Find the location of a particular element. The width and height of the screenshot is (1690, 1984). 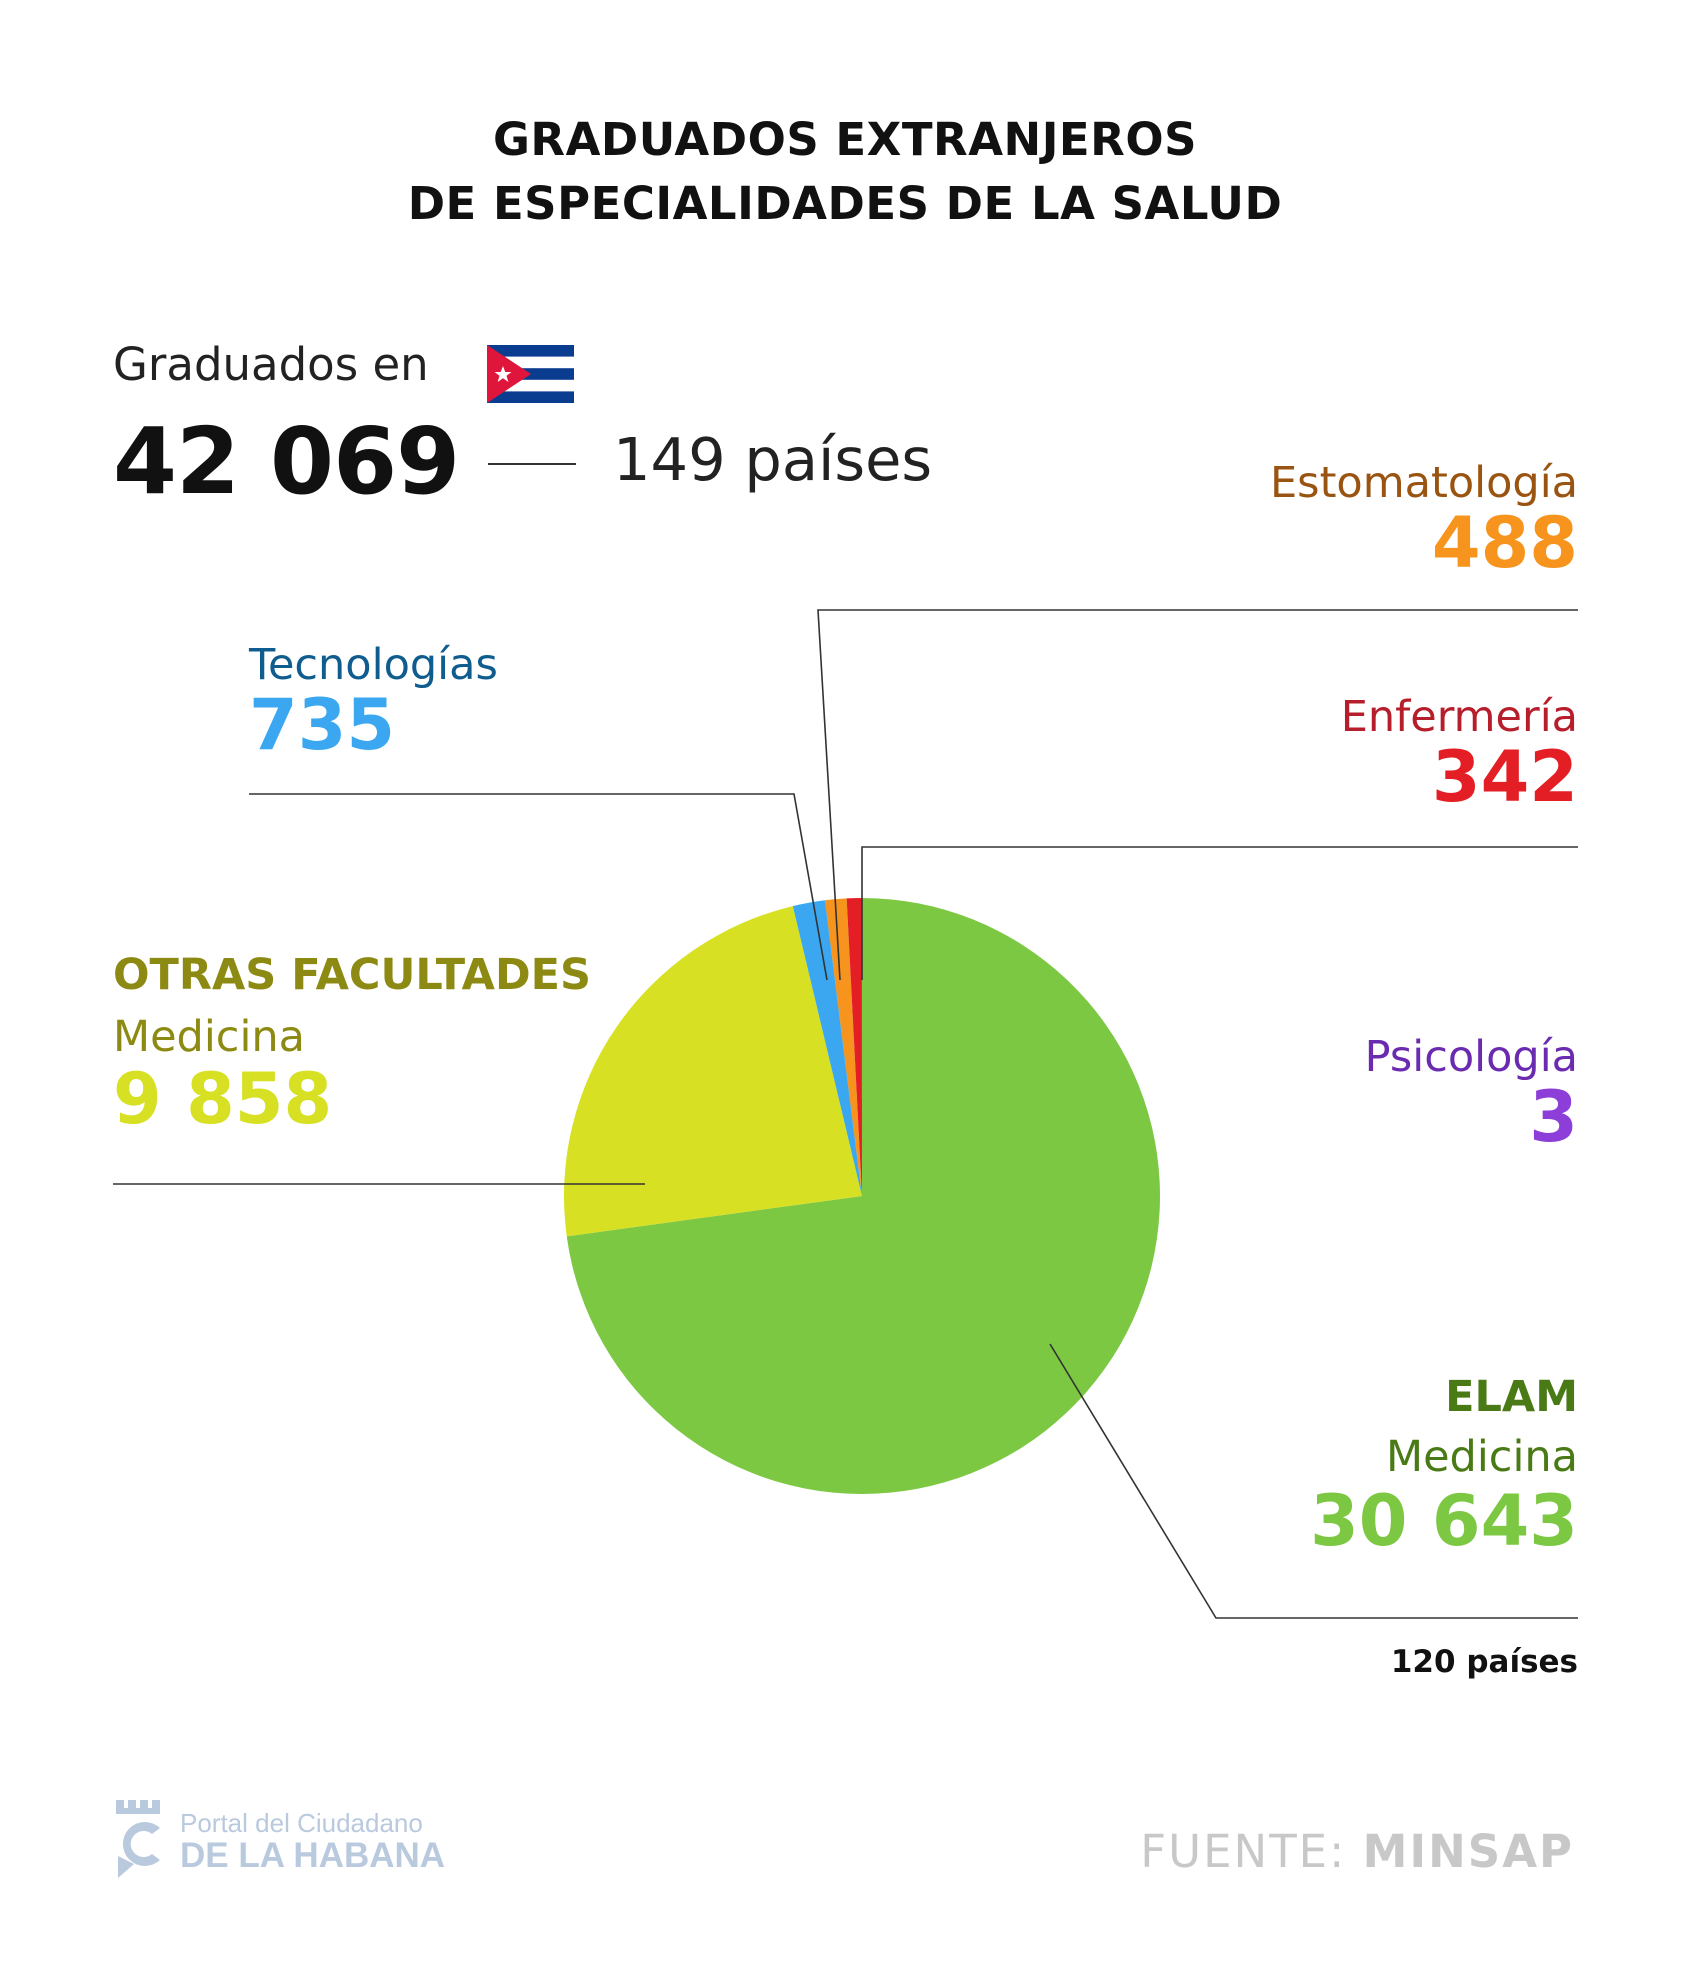

portal-logo-icon is located at coordinates (138, 1839).